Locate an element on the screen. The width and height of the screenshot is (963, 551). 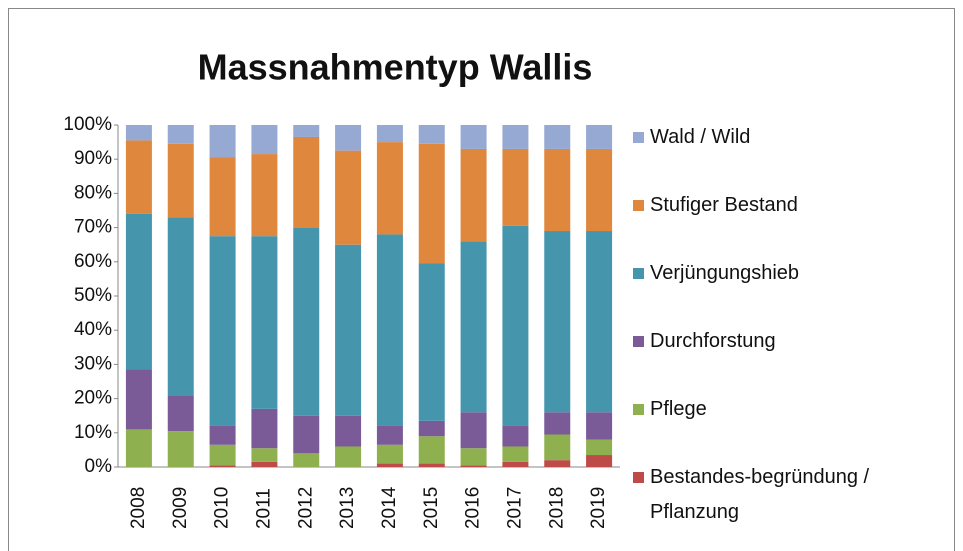
chart-title: Massnahmentyp Wallis is located at coordinates (395, 67).